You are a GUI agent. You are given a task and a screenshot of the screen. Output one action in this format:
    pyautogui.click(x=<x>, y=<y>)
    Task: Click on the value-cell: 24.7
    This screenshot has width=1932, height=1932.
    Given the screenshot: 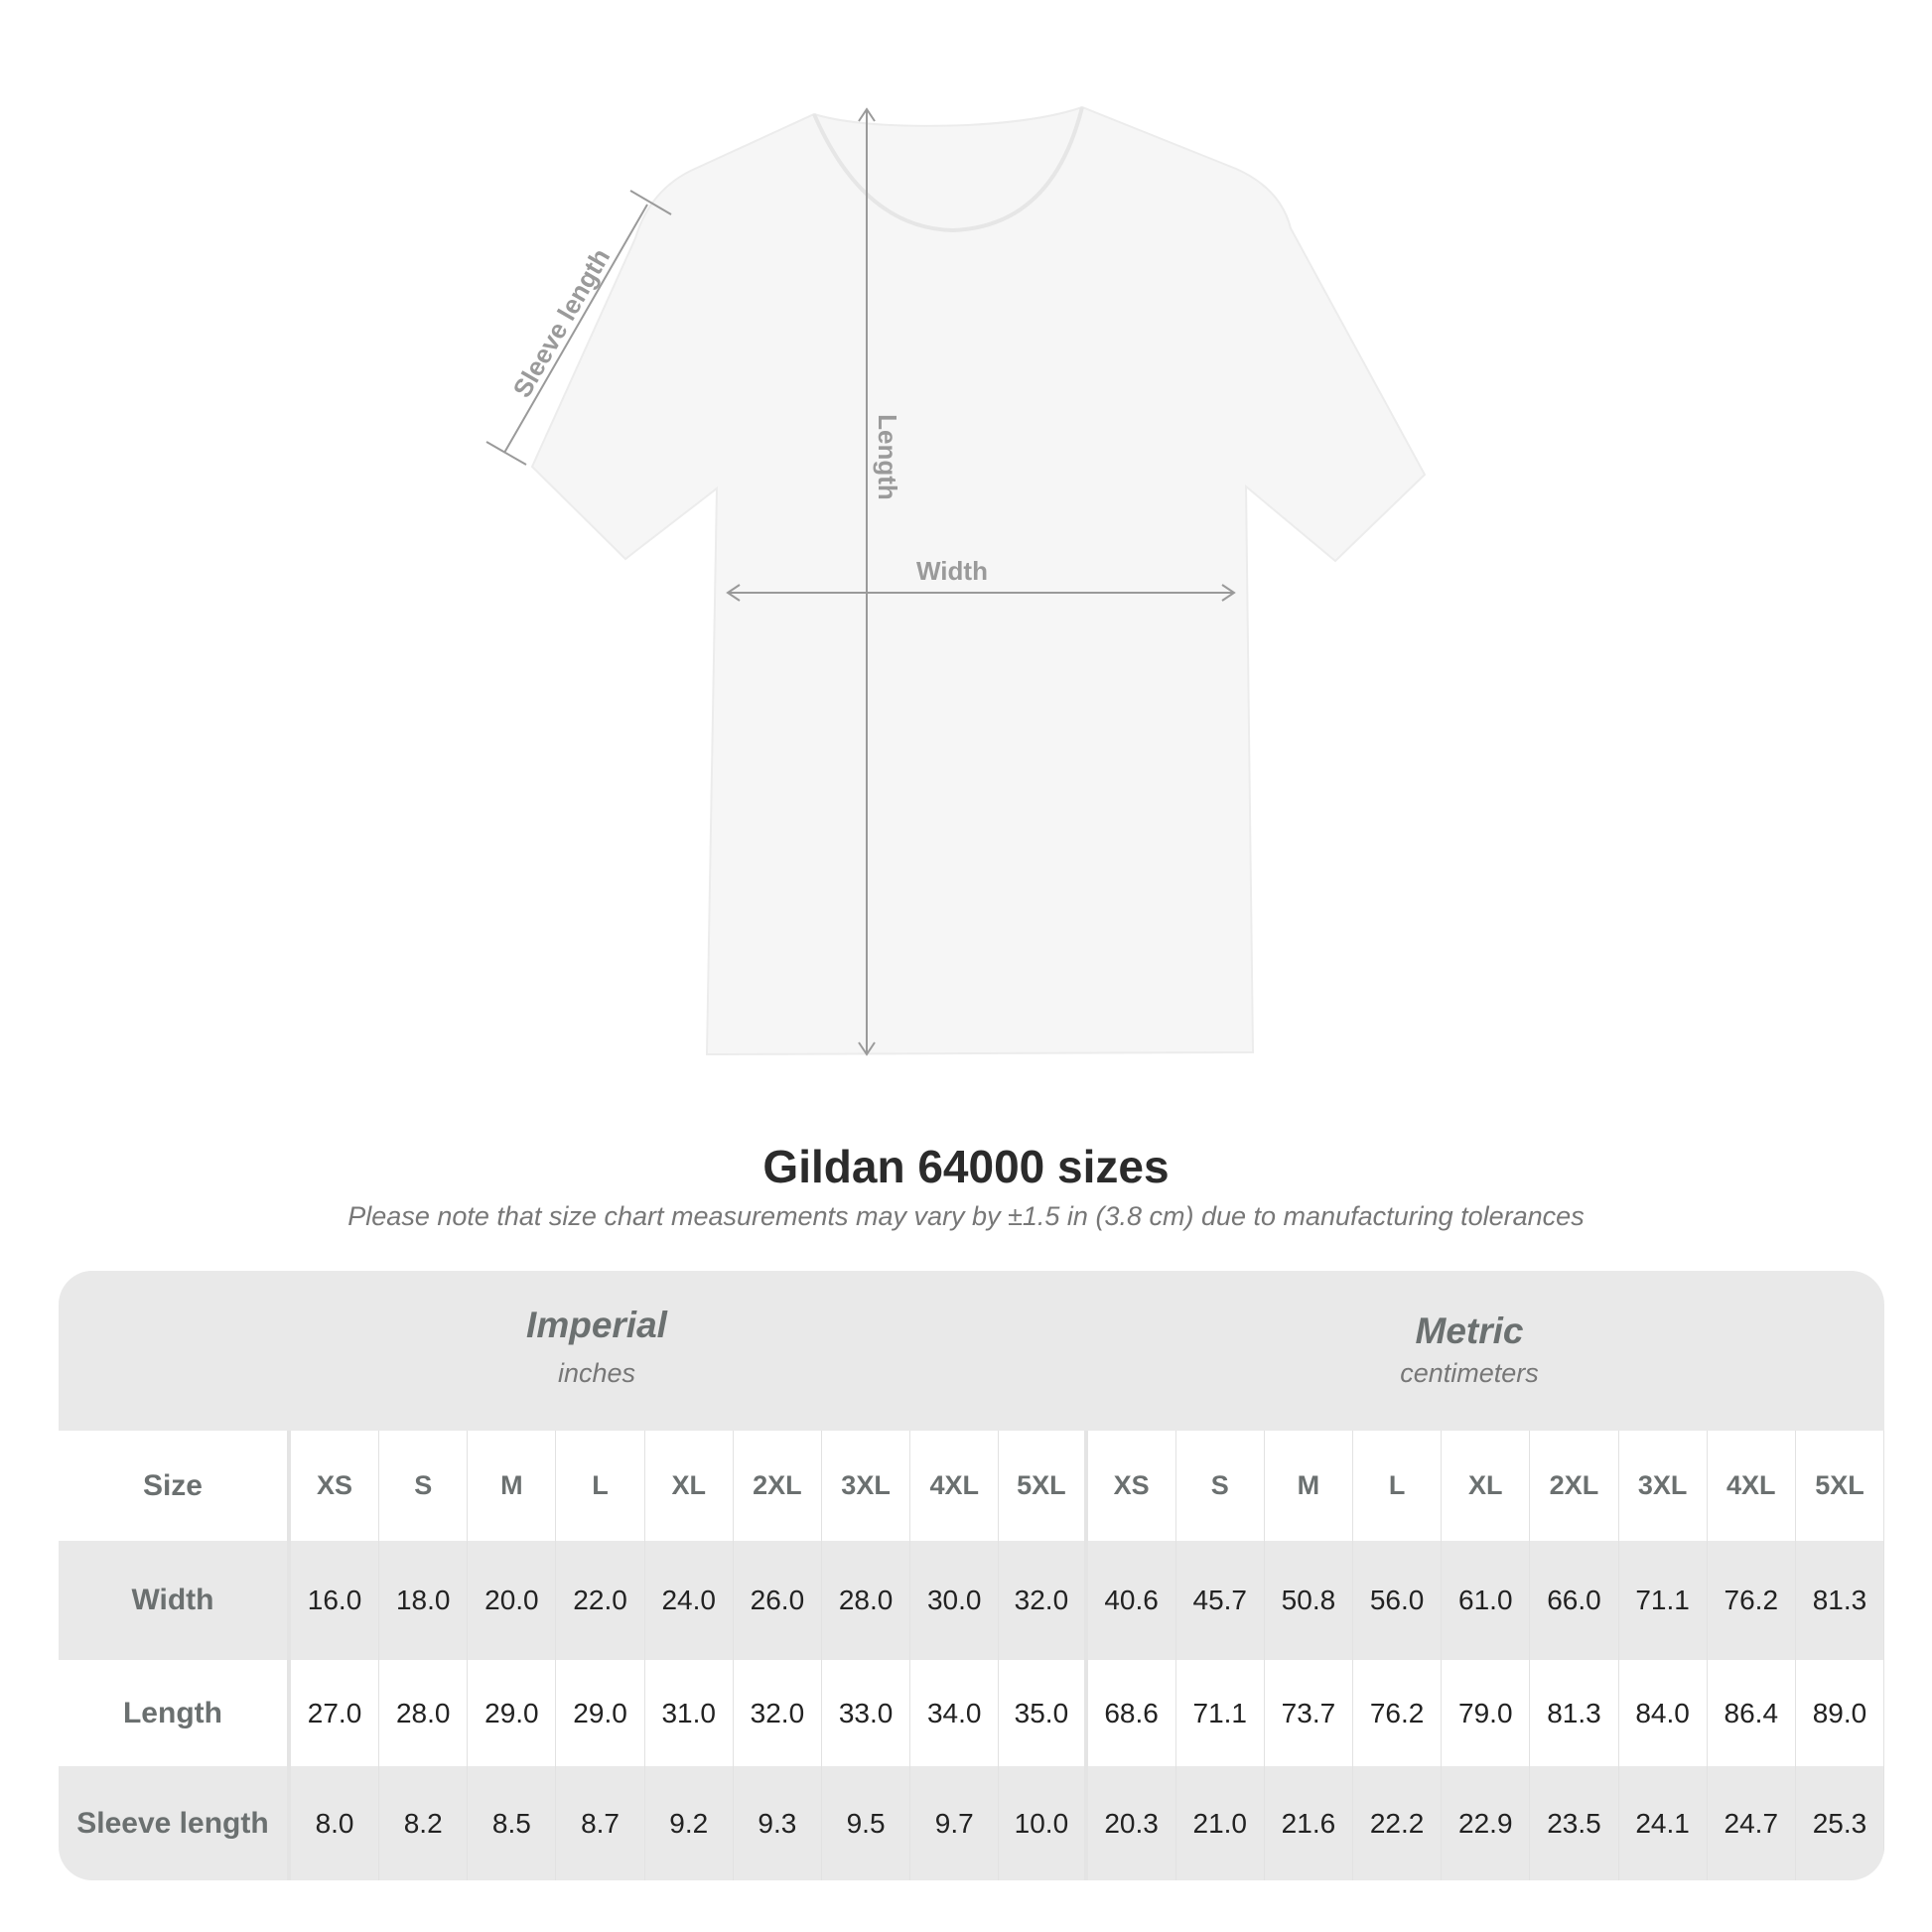 What is the action you would take?
    pyautogui.click(x=1752, y=1823)
    